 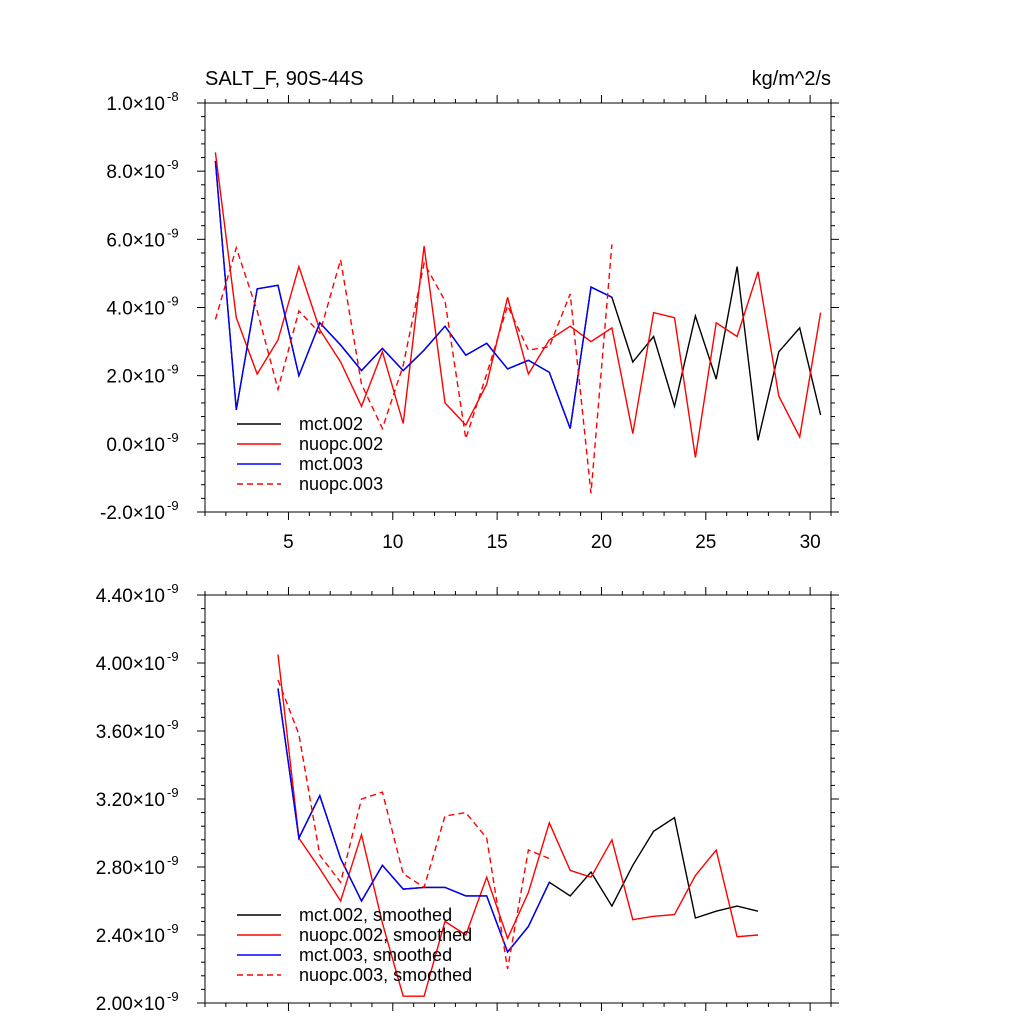 I want to click on y-tick-mantissa: 3.20, so click(x=114, y=800).